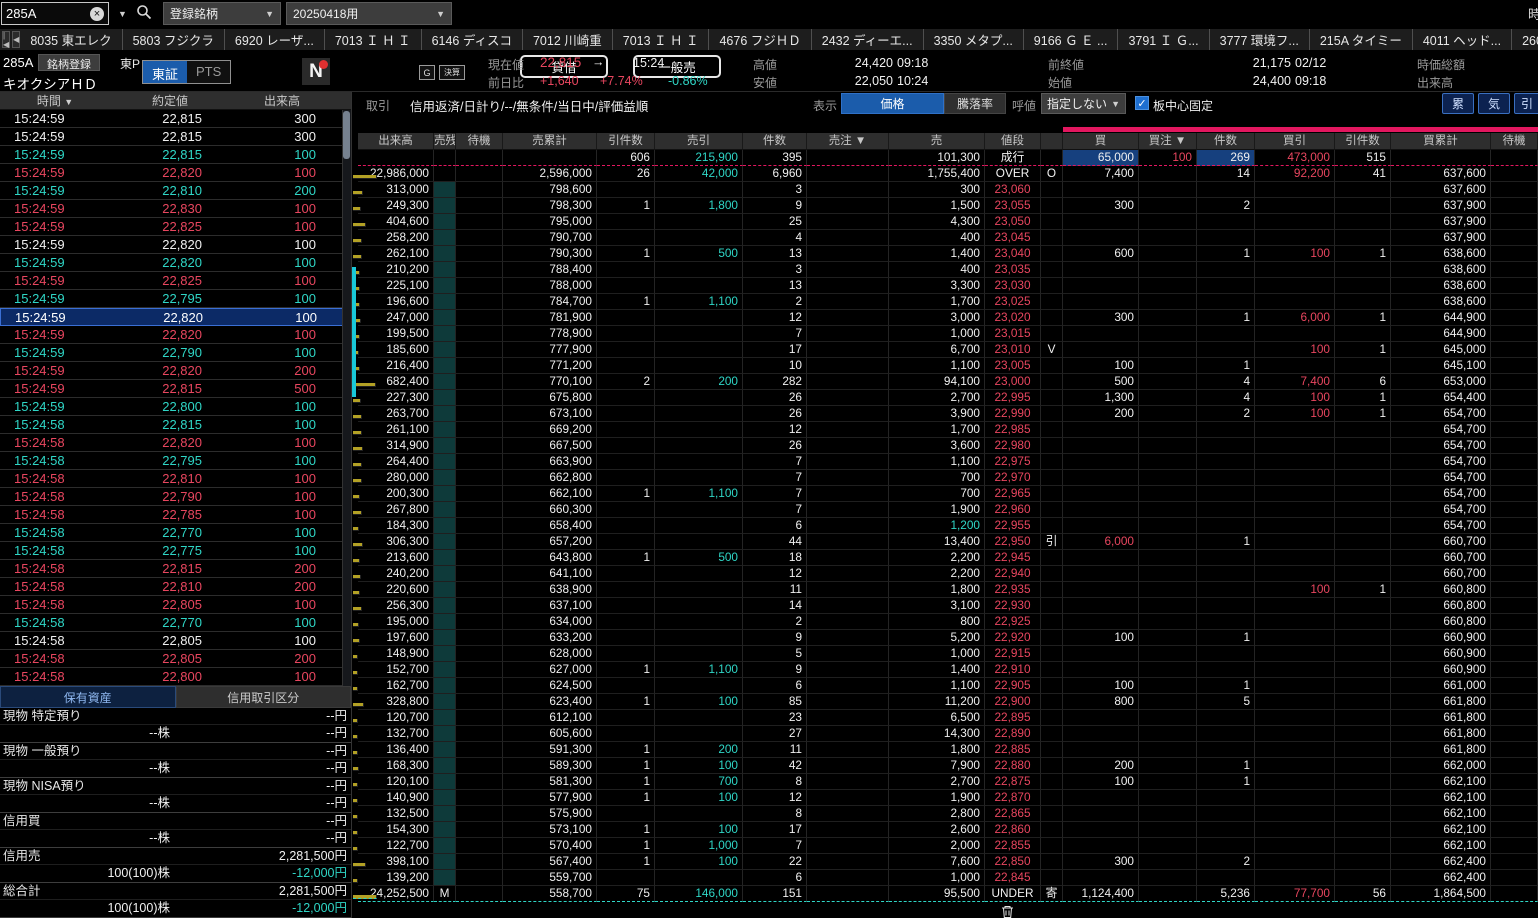  I want to click on tape-scrollbar, so click(346, 398).